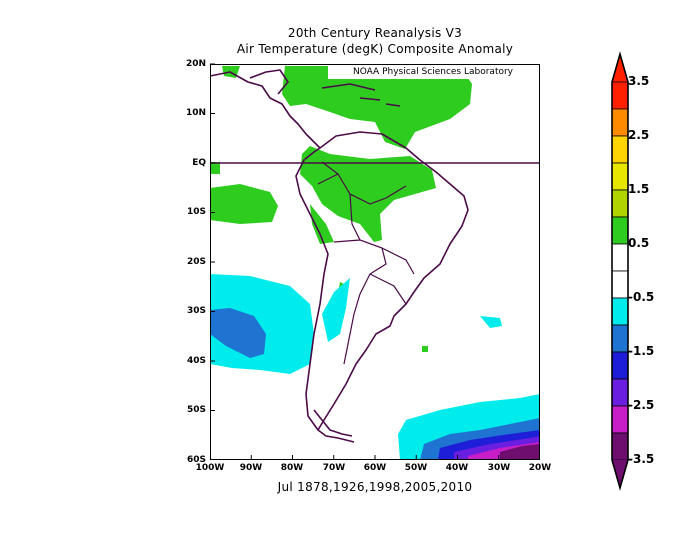 The height and width of the screenshot is (541, 700). What do you see at coordinates (265, 110) in the screenshot?
I see `central-america-coast` at bounding box center [265, 110].